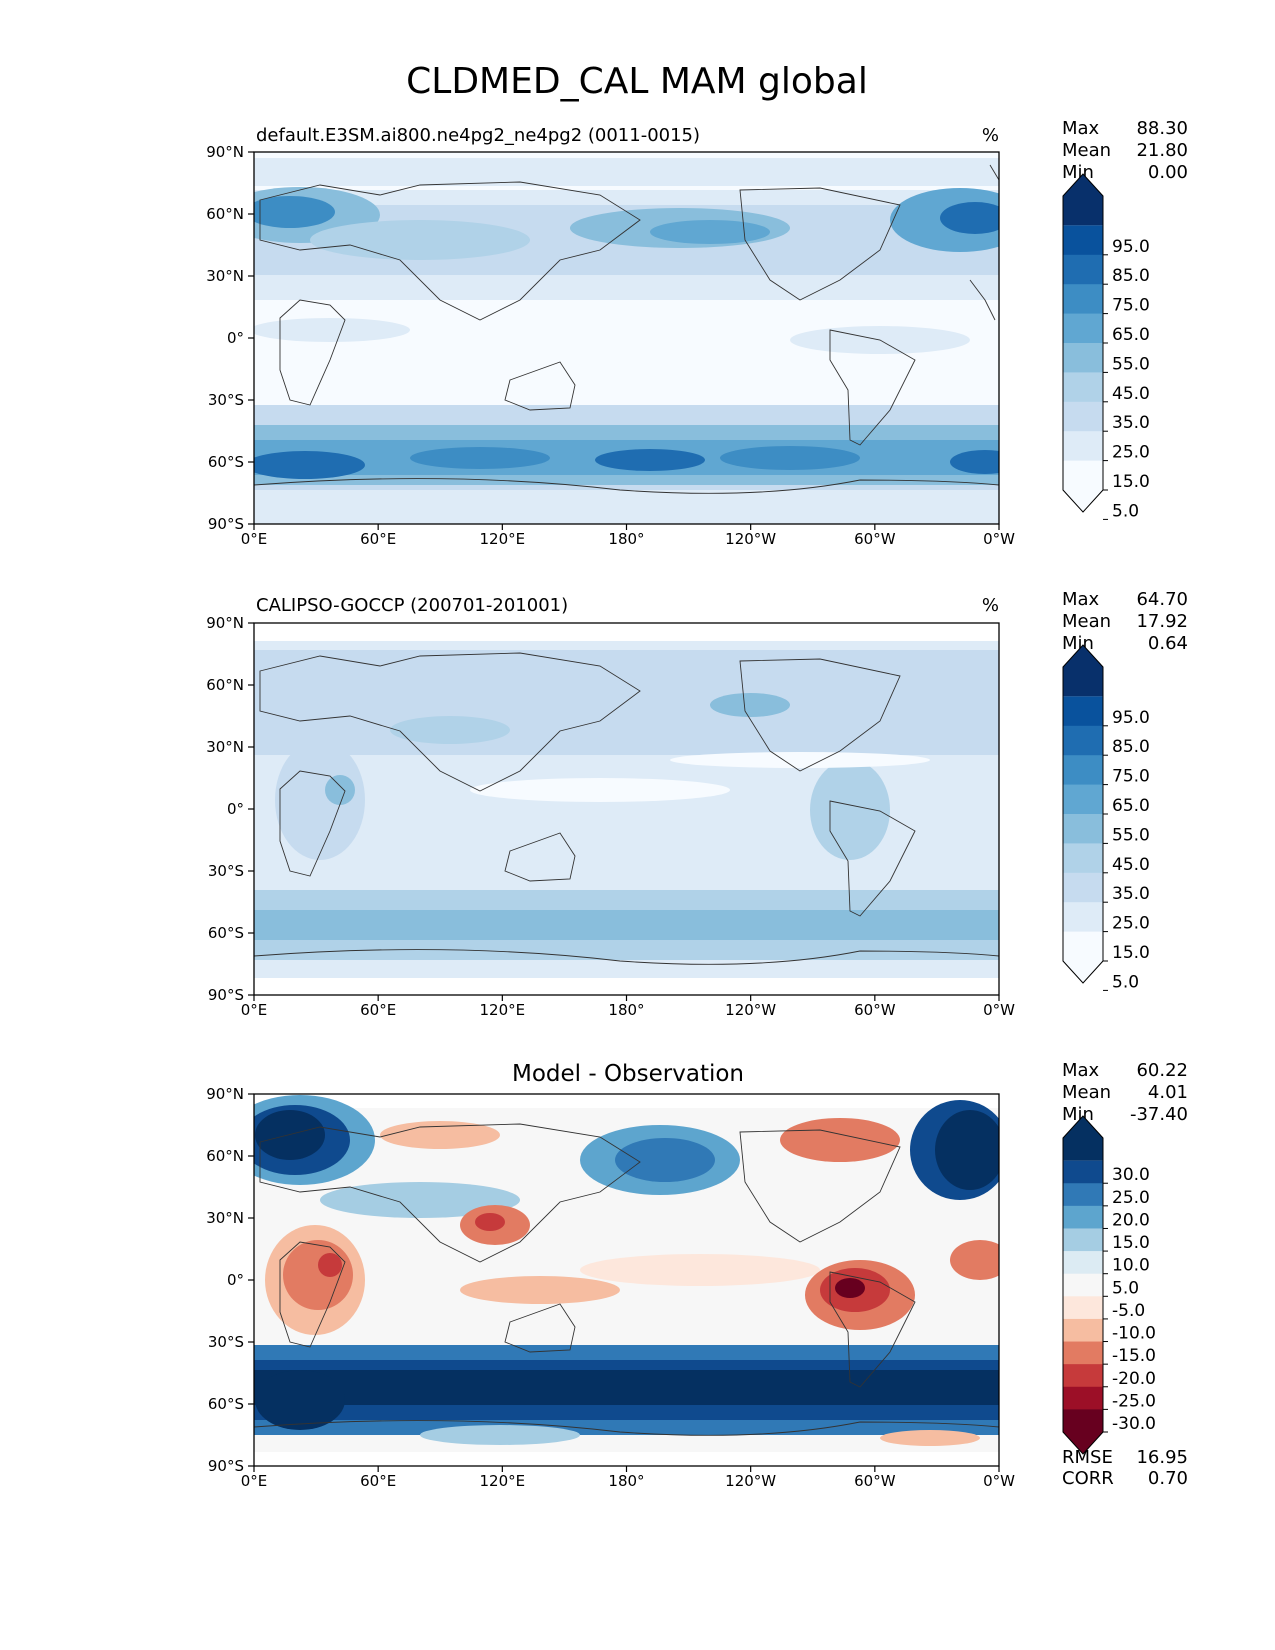  What do you see at coordinates (1131, 335) in the screenshot?
I see `colorbar-tick-label: 65.0` at bounding box center [1131, 335].